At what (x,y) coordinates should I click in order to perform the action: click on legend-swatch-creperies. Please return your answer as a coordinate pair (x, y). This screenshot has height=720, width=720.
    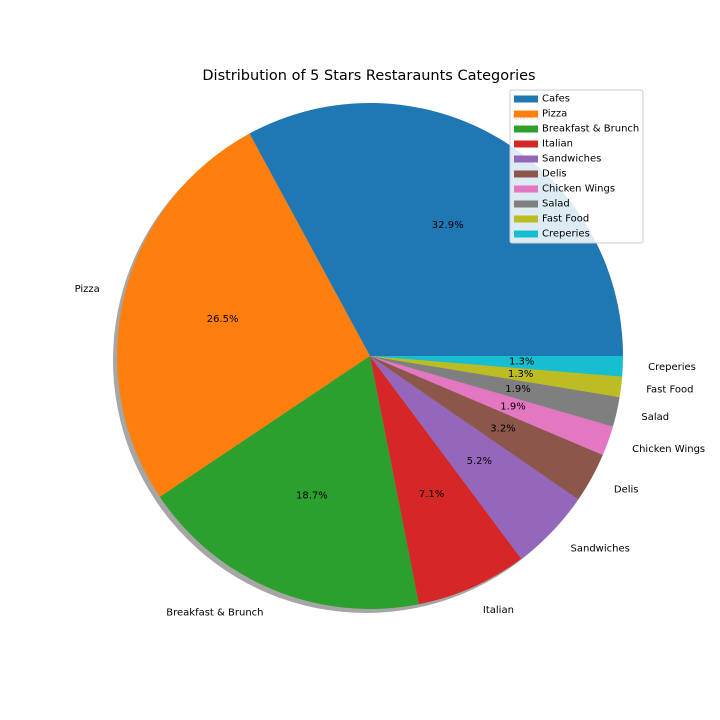
    Looking at the image, I should click on (526, 234).